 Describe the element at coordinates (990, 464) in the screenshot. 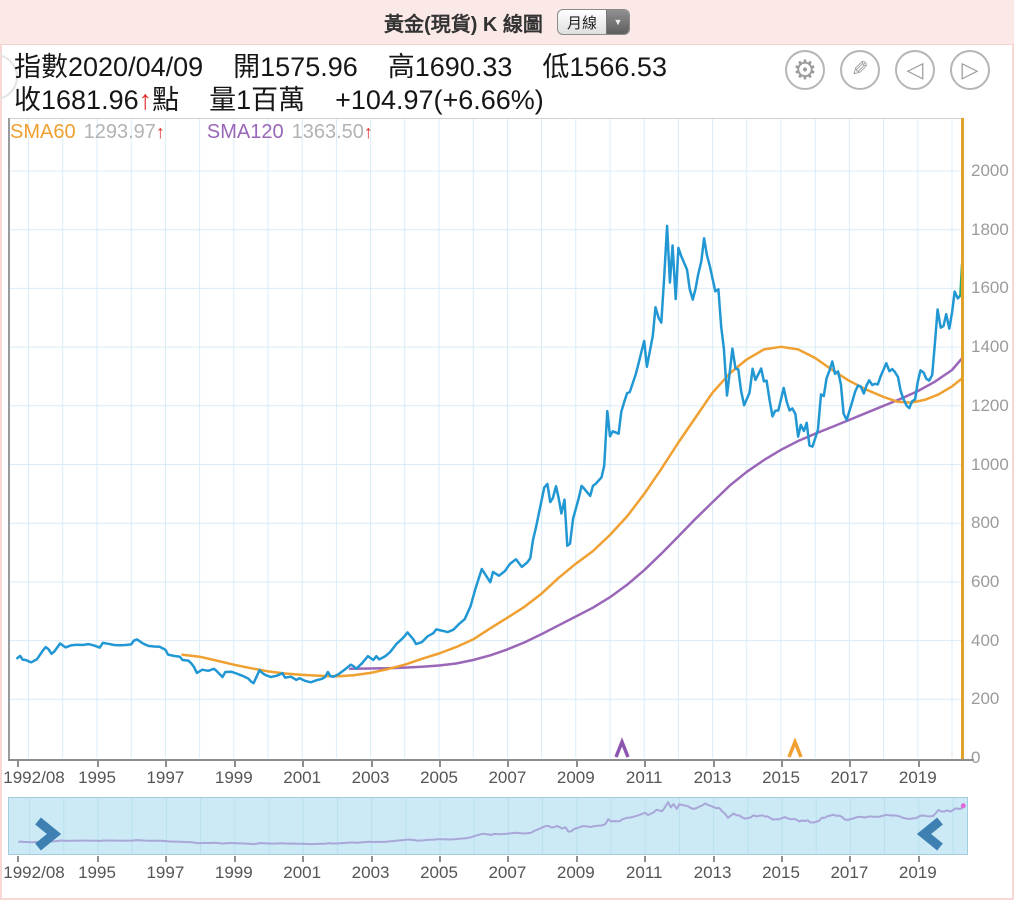

I see `y-axis-label: 1000` at that location.